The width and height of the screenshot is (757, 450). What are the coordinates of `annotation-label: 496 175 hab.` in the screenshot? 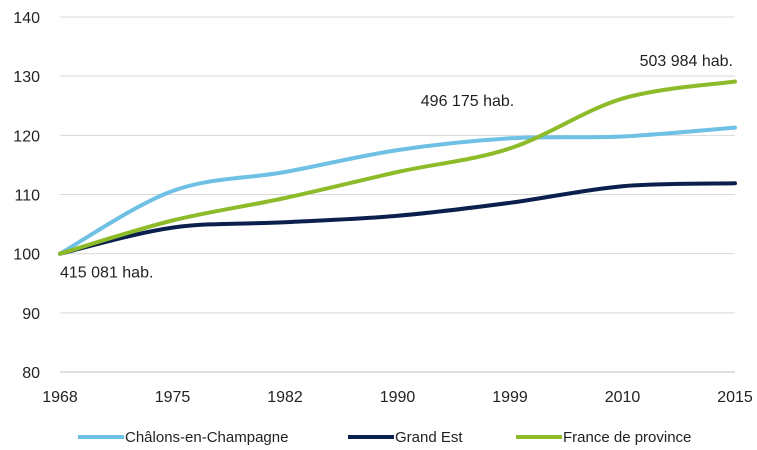 It's located at (467, 101).